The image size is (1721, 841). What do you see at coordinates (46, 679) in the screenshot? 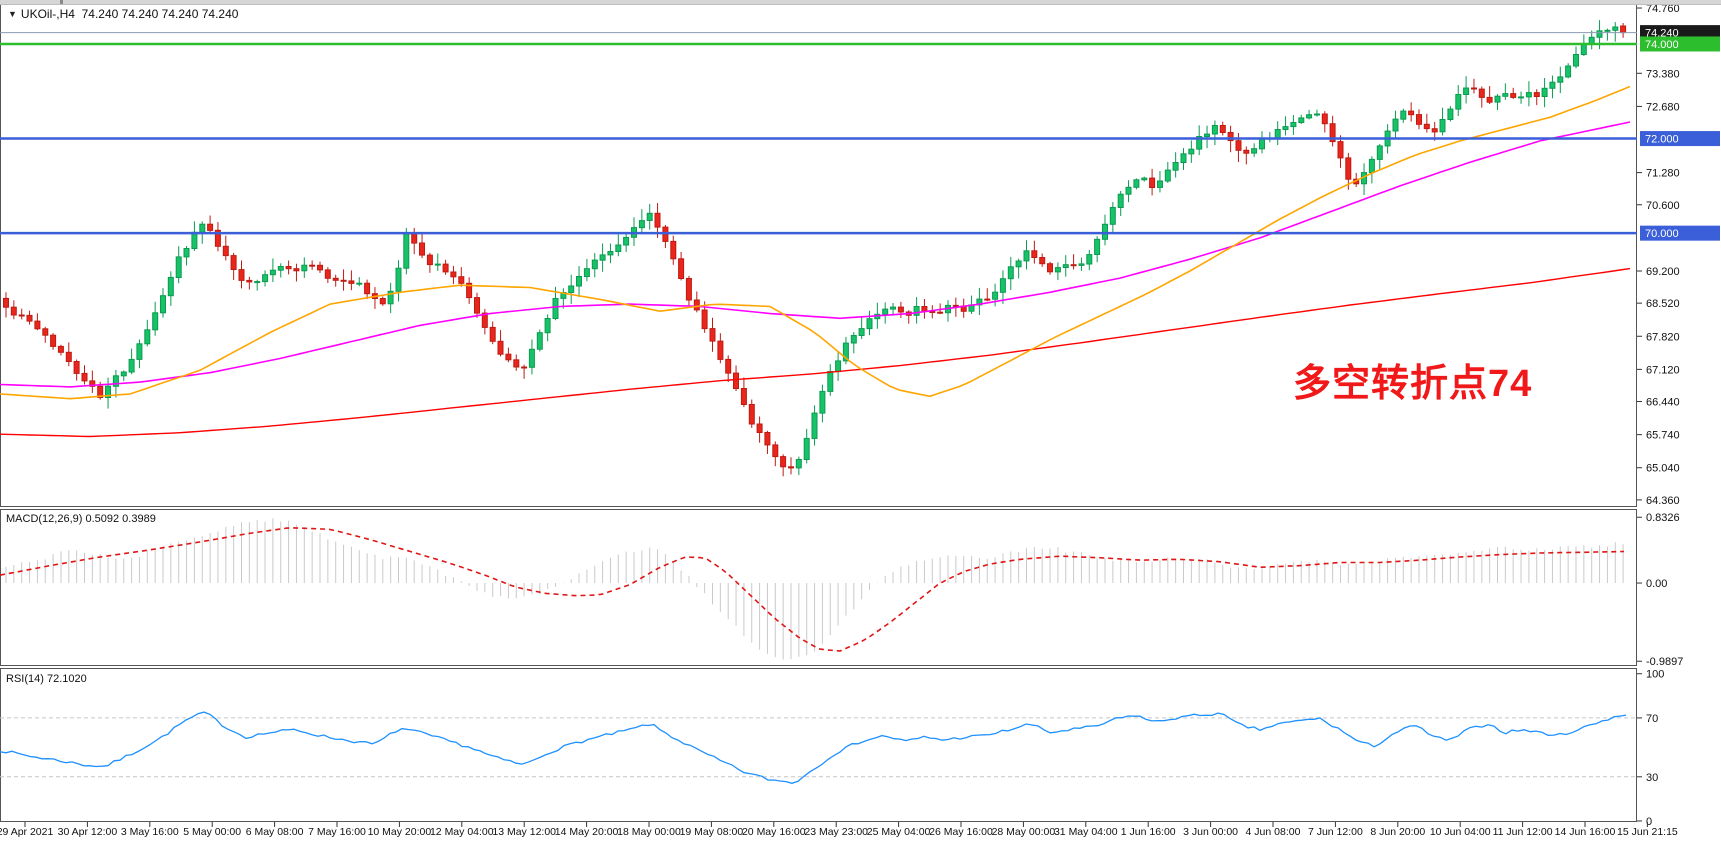
I see `rsi-indicator-label: RSI(14) 72.1020` at bounding box center [46, 679].